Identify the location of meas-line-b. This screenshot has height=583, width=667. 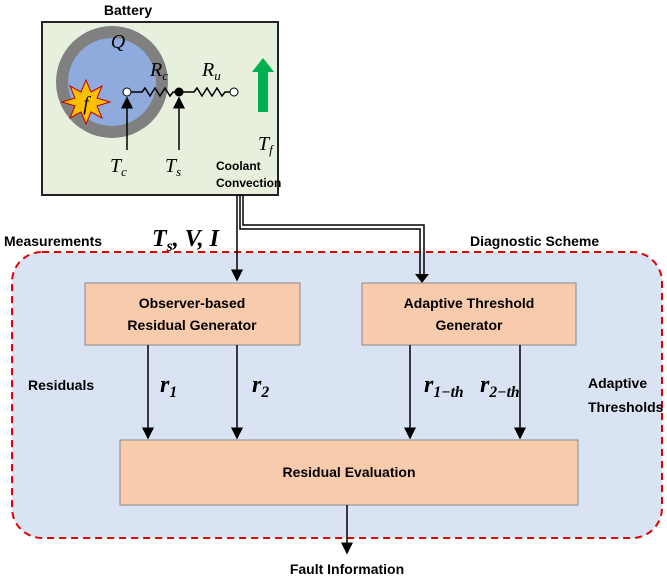
(333, 235).